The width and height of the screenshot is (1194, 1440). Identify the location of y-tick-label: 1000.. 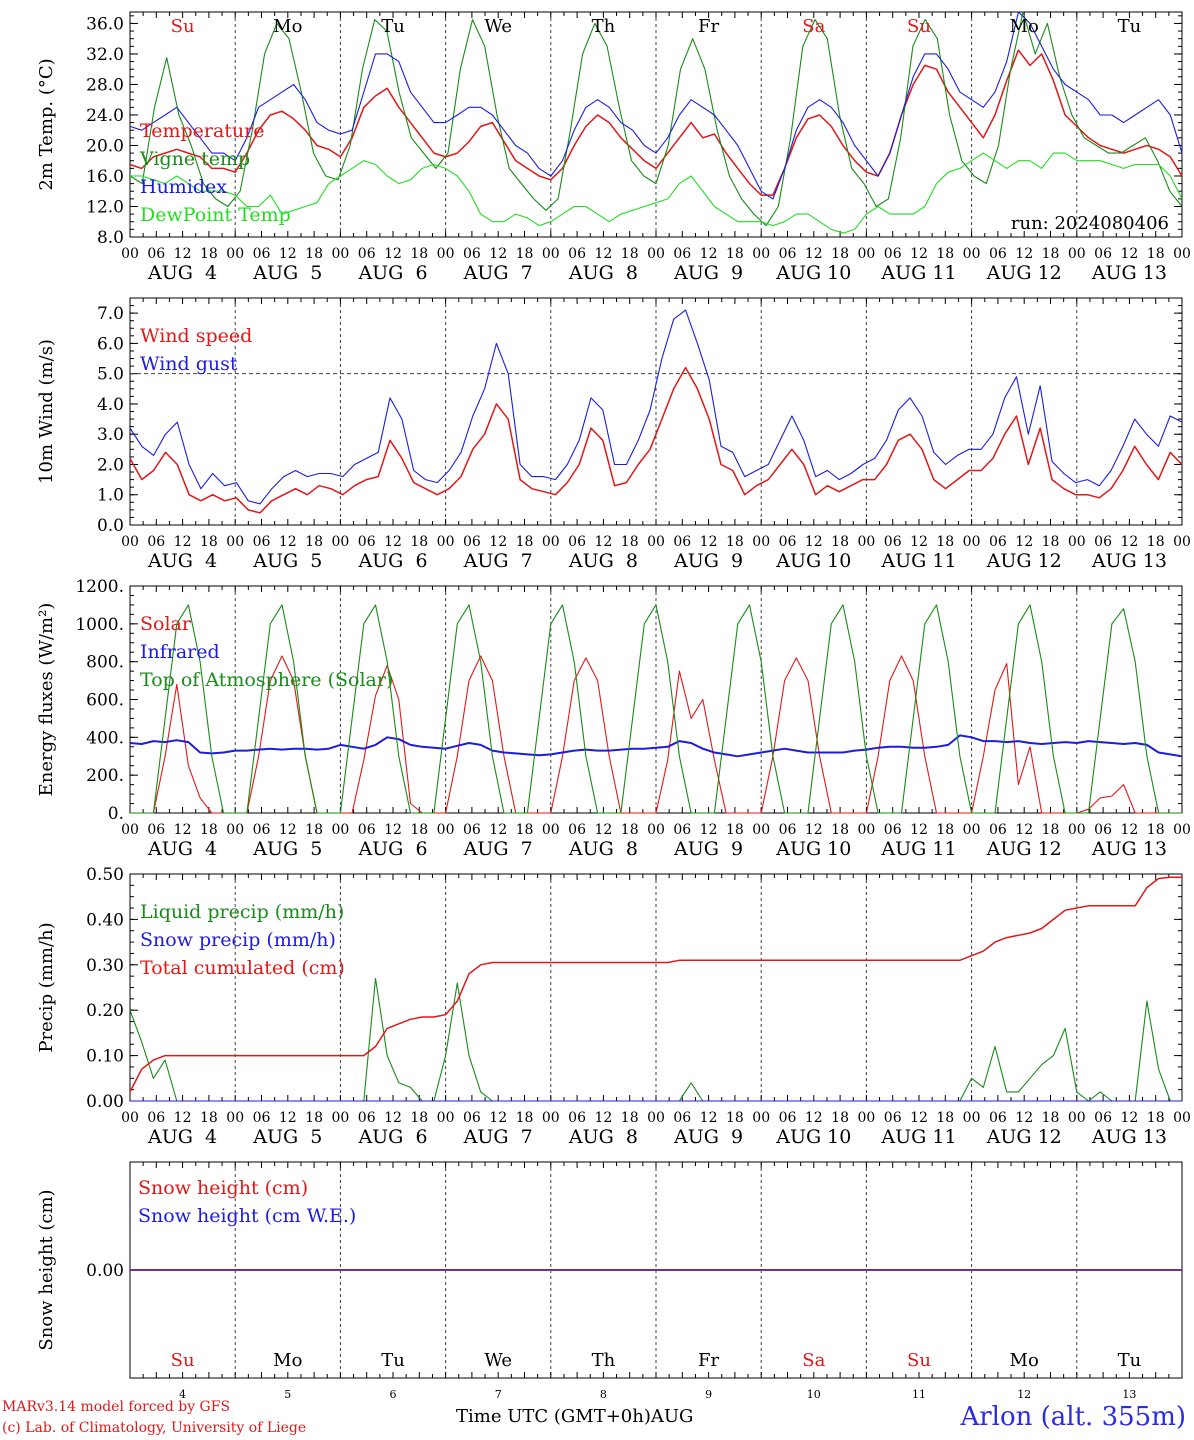
(99, 625).